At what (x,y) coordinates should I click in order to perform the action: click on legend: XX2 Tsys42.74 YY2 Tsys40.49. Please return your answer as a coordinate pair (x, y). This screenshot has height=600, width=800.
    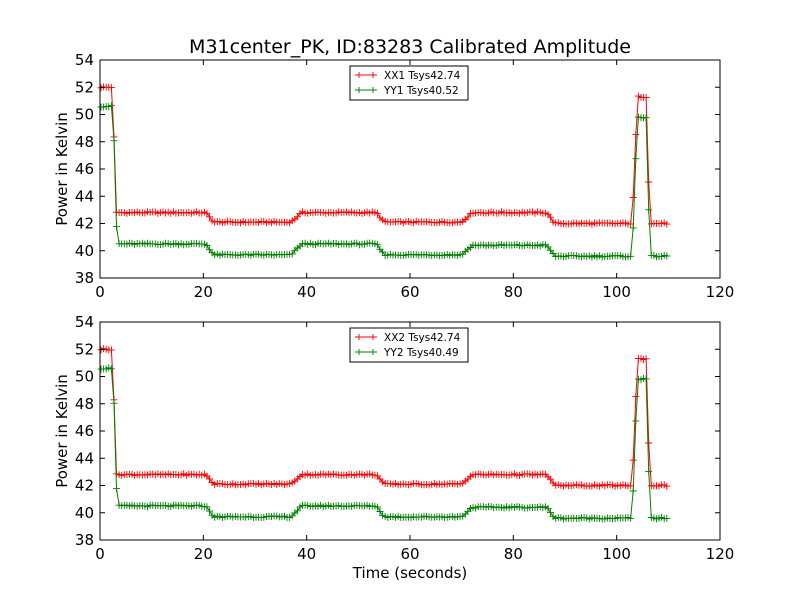
    Looking at the image, I should click on (409, 345).